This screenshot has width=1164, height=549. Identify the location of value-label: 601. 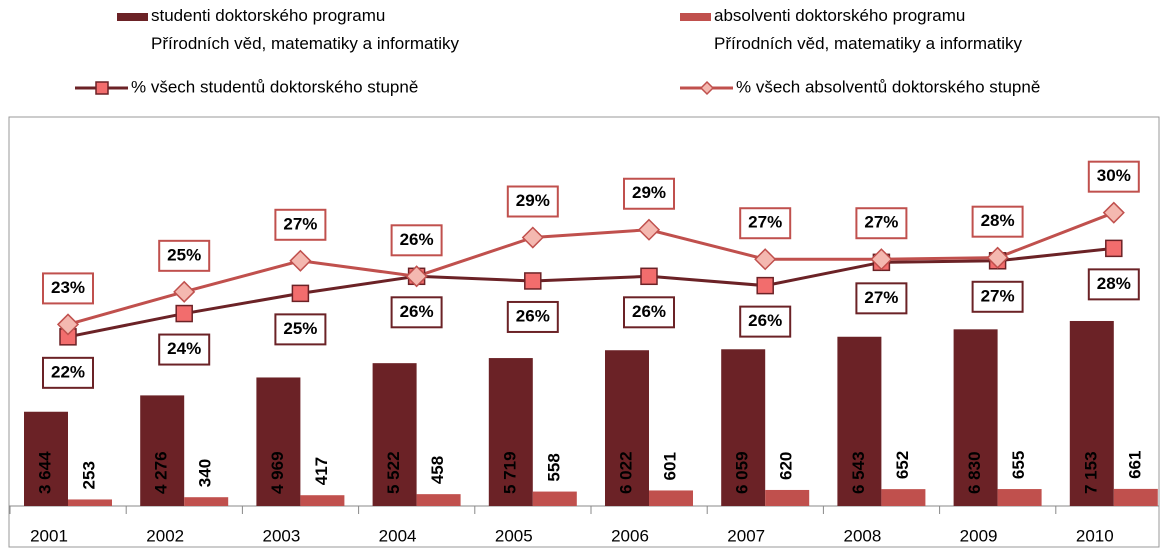
(669, 466).